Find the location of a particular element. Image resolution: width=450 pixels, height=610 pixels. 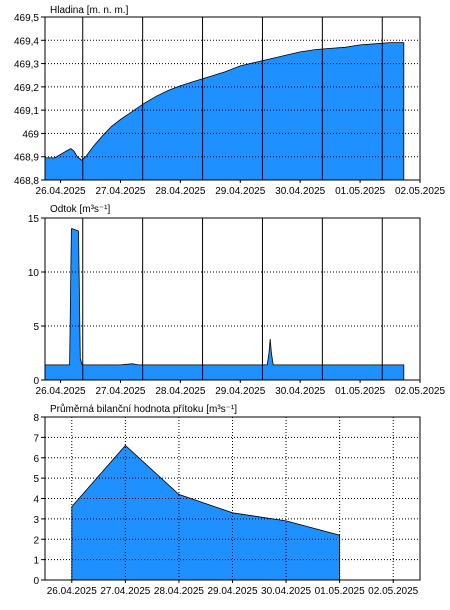

y-tick-label: 10 is located at coordinates (34, 273).